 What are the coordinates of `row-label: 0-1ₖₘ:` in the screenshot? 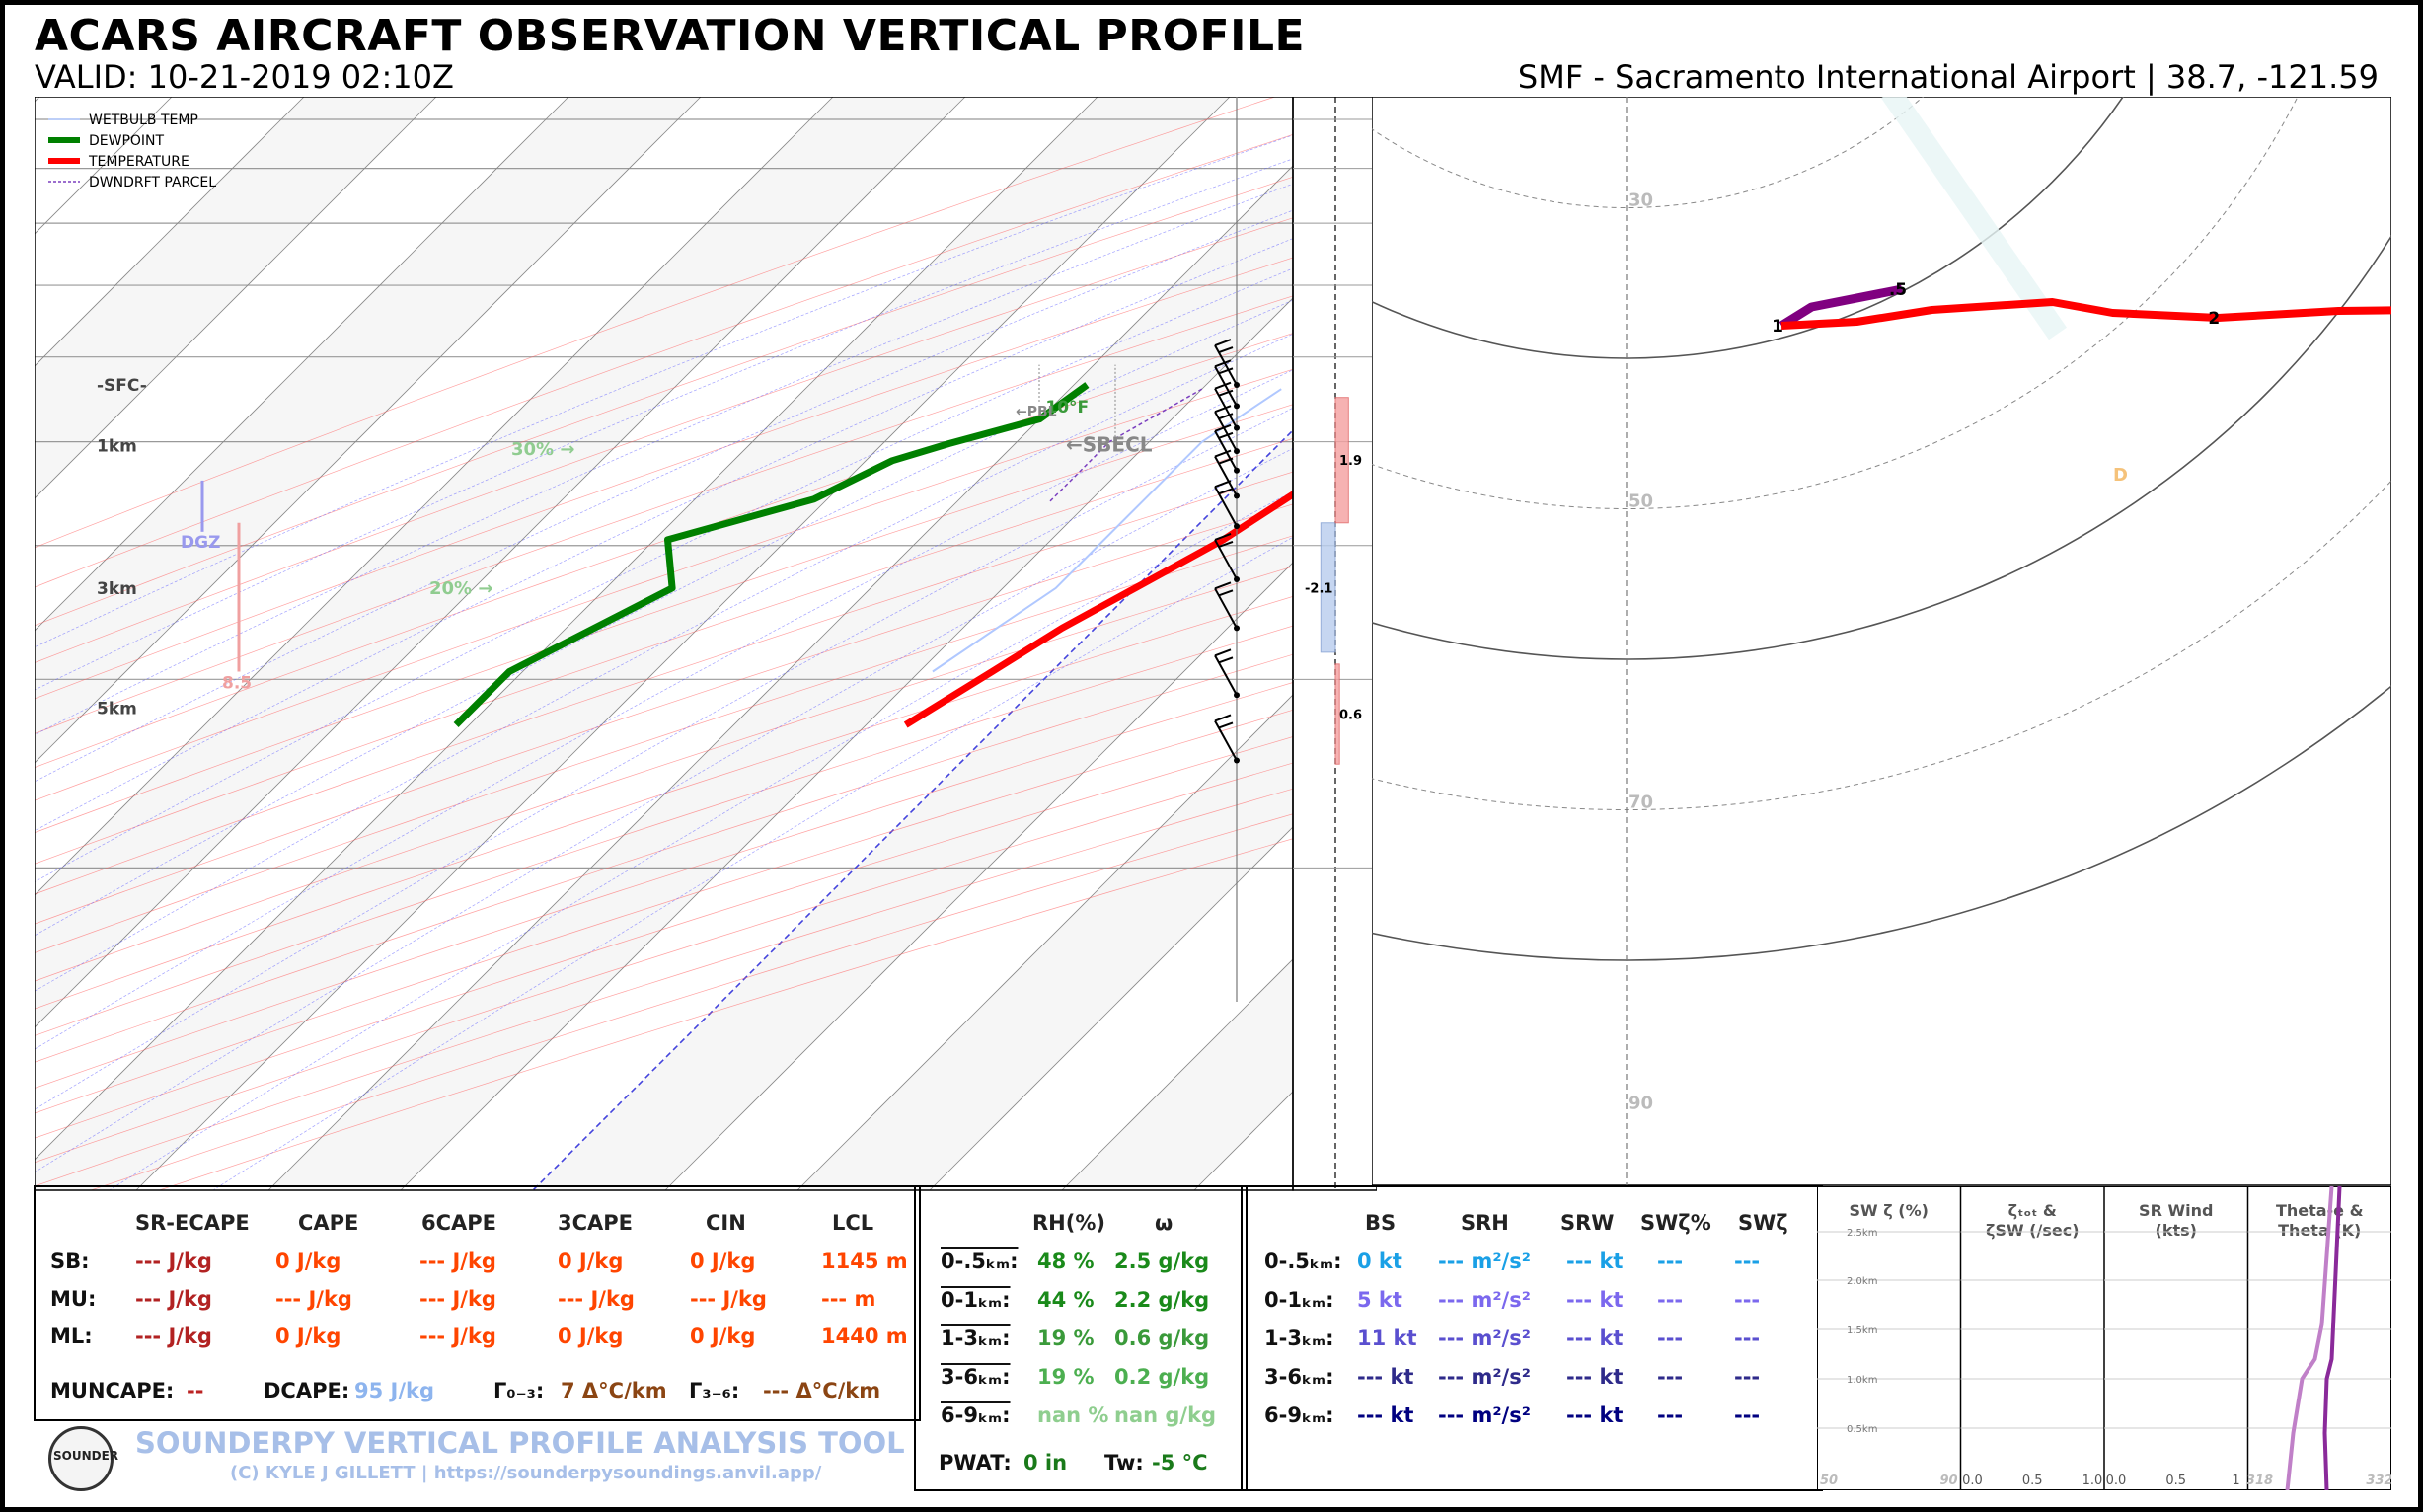 It's located at (1299, 1300).